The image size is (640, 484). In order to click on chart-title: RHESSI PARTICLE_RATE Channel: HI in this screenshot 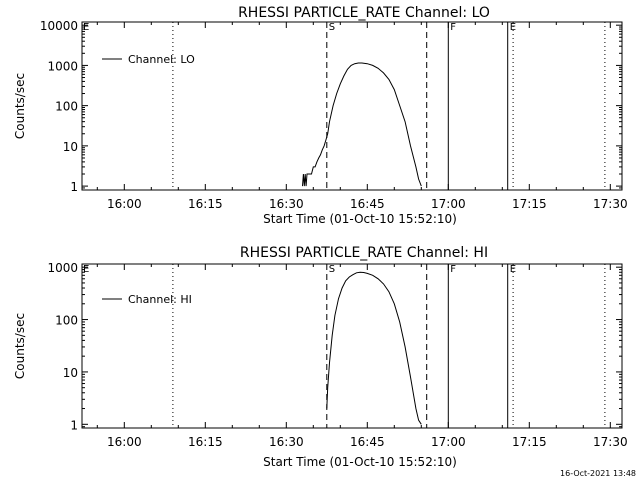, I will do `click(364, 253)`.